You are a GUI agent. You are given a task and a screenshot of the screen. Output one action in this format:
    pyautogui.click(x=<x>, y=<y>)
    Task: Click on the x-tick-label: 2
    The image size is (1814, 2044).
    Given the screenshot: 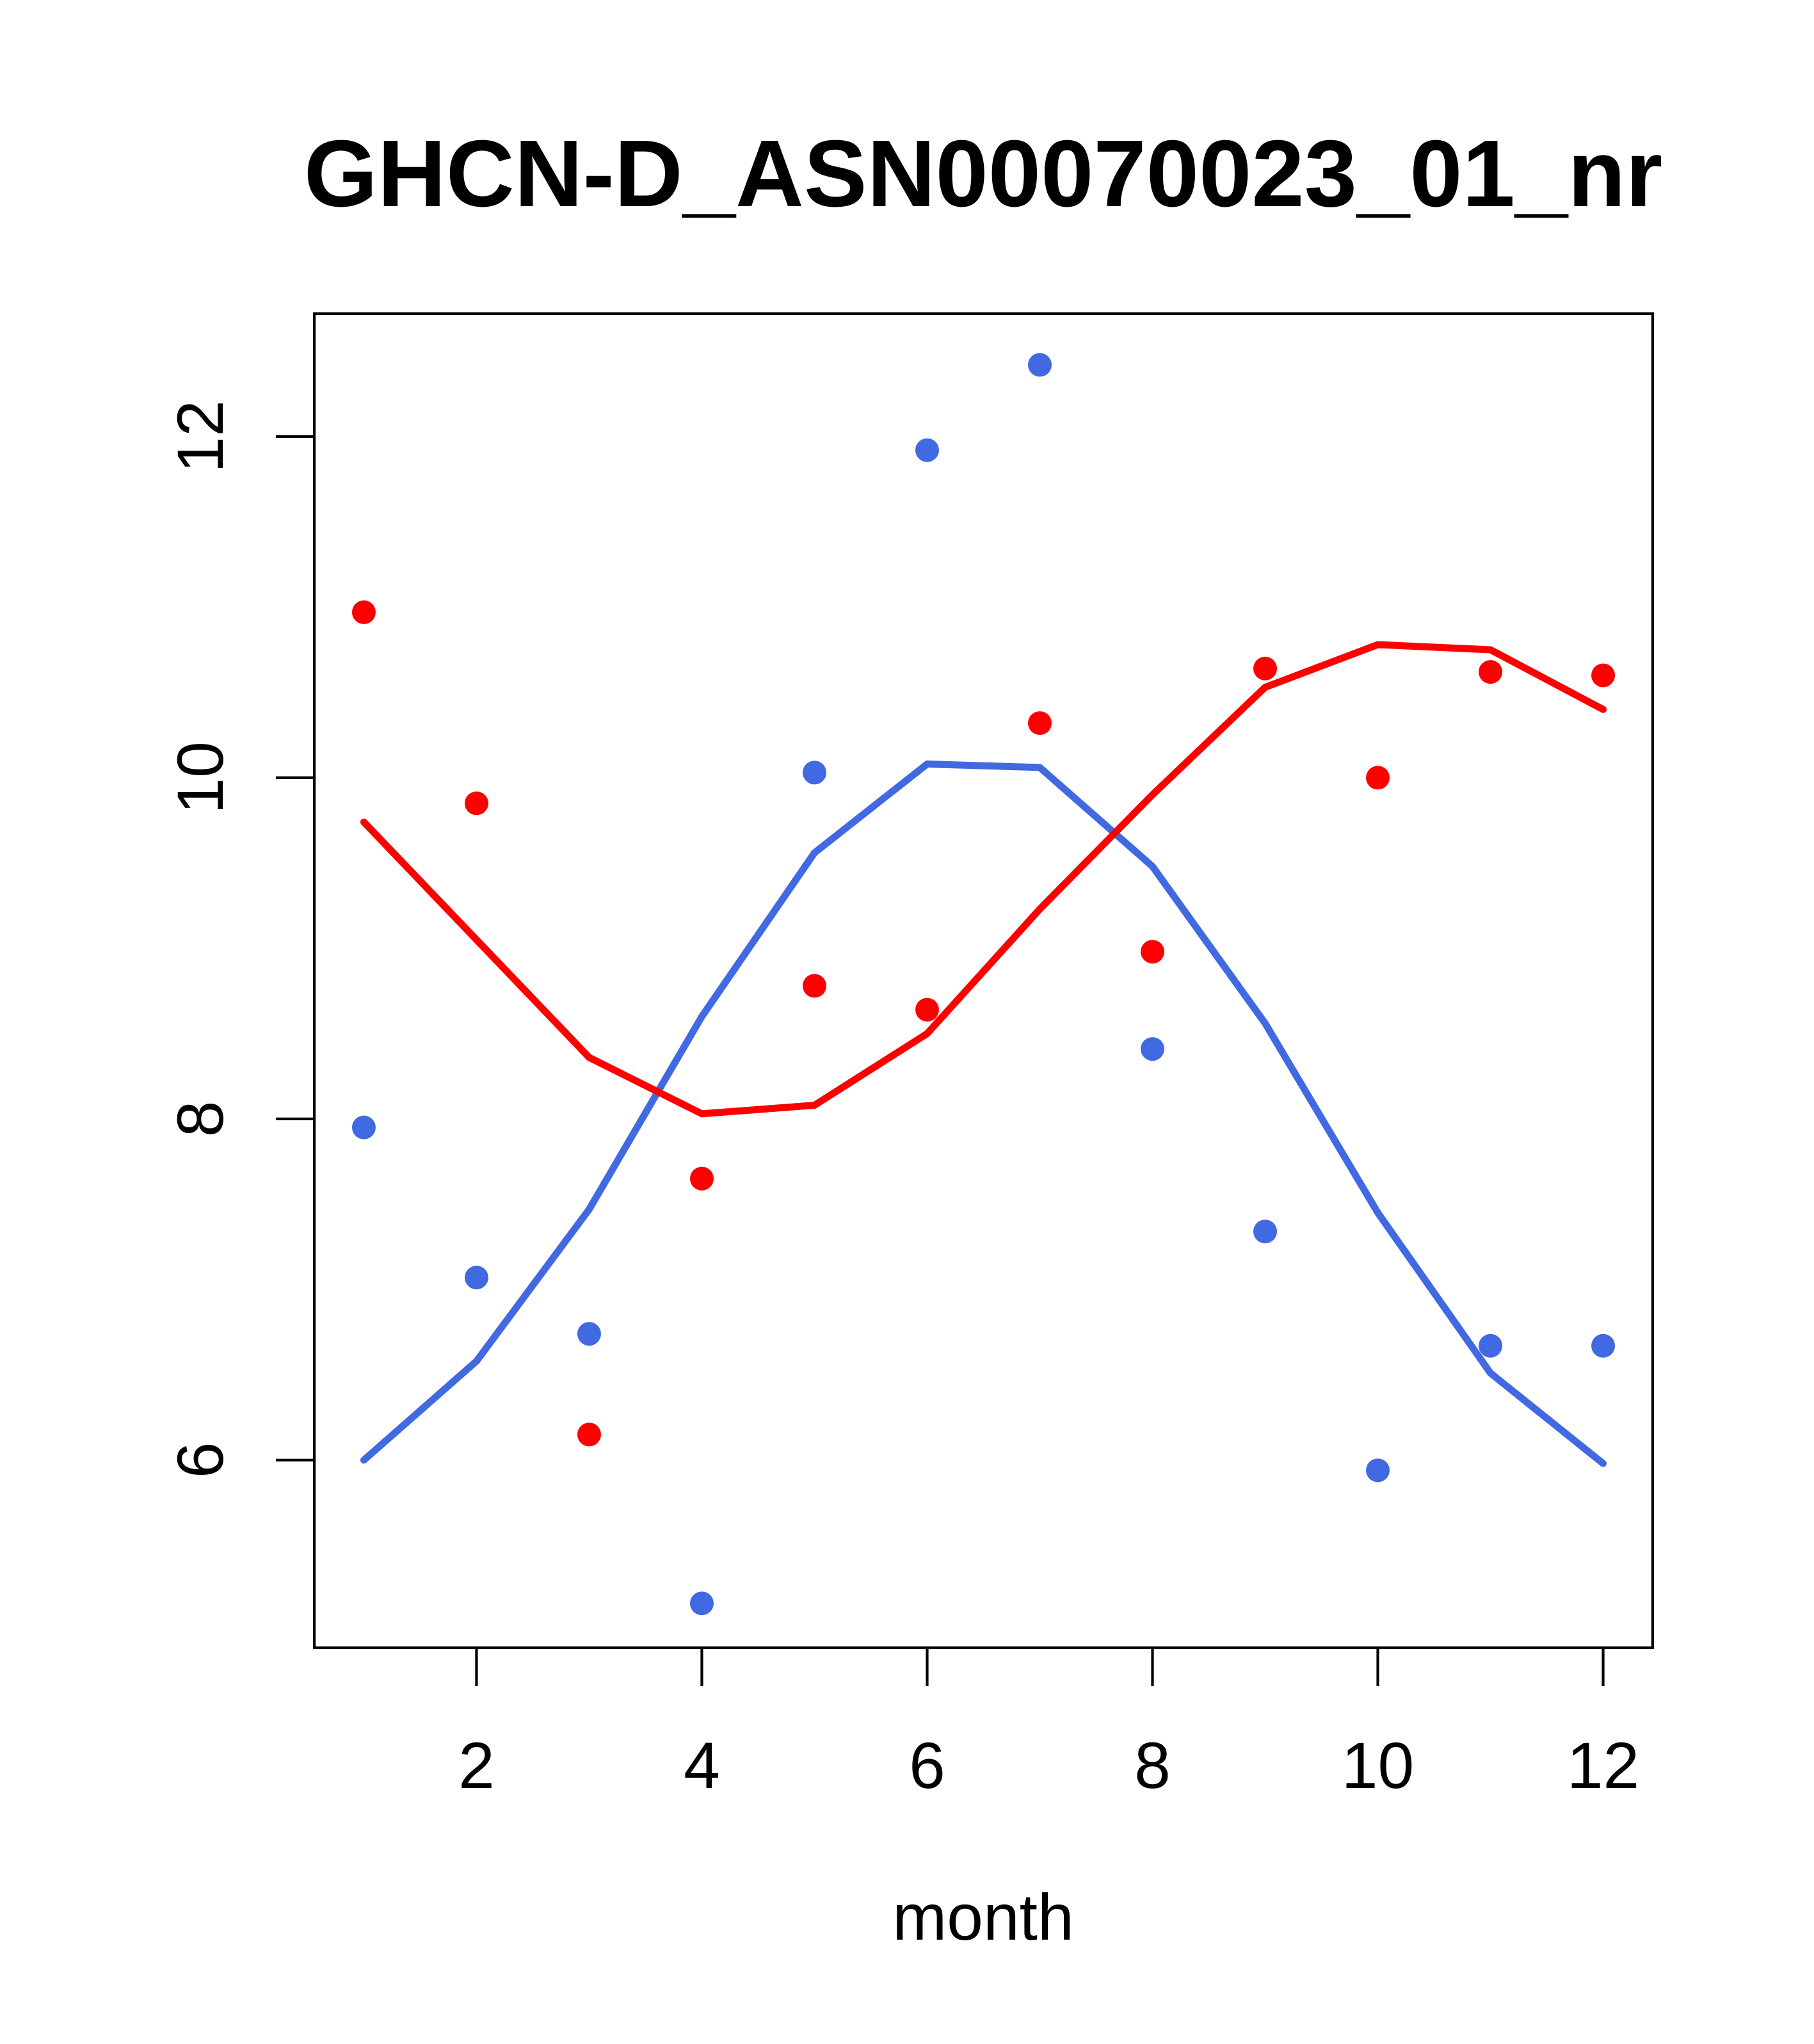 What is the action you would take?
    pyautogui.click(x=476, y=1765)
    